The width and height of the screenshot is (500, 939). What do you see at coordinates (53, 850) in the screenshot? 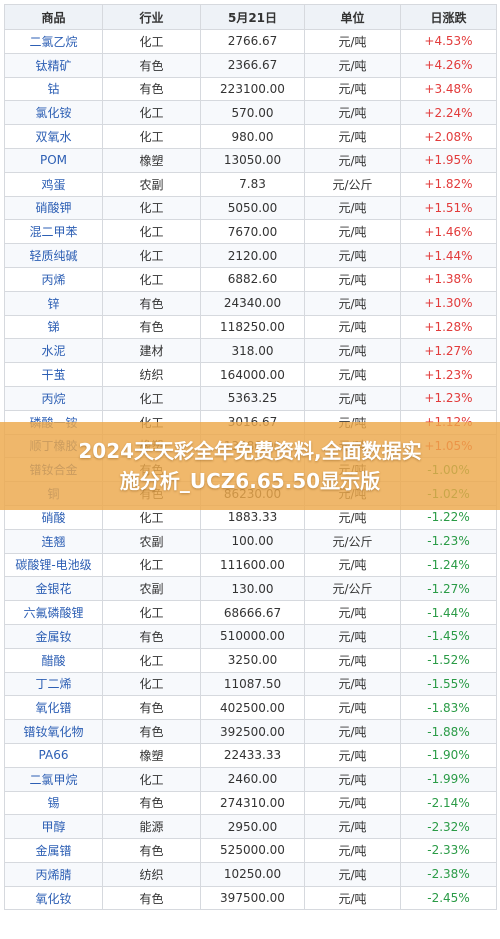
I see `commodity-name: 金属镨` at bounding box center [53, 850].